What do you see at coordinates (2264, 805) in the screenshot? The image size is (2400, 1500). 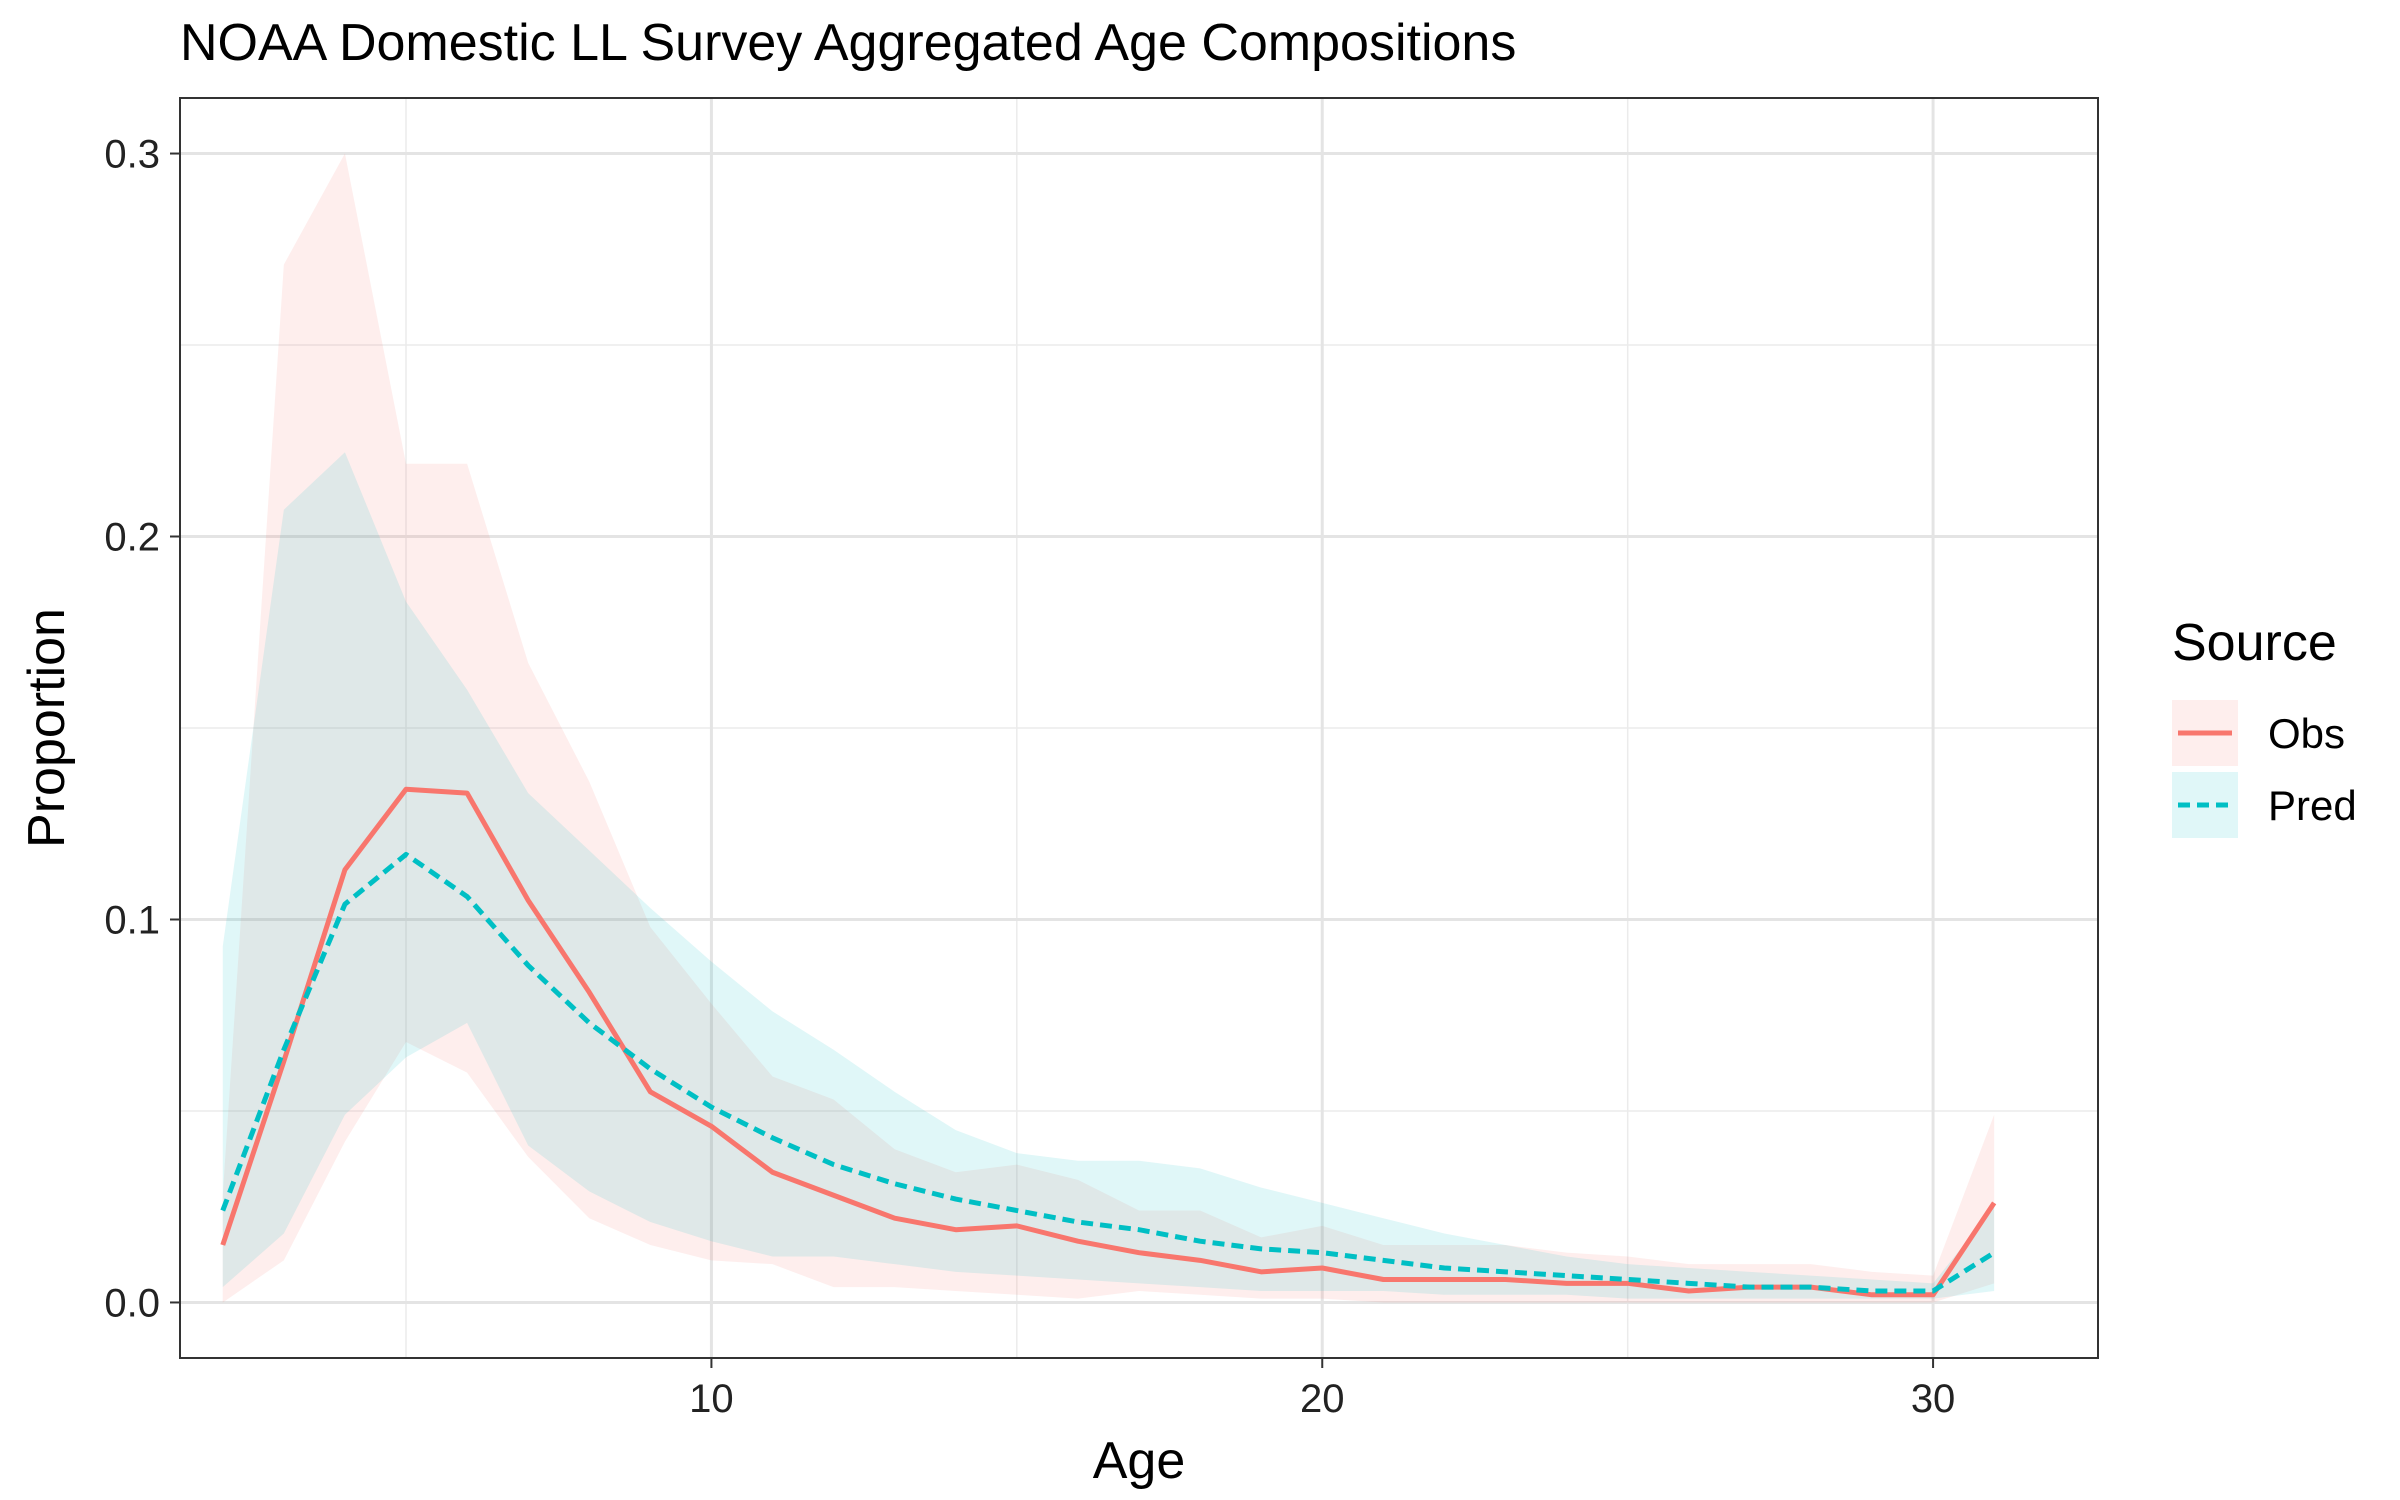 I see `legend-item-pred: Pred` at bounding box center [2264, 805].